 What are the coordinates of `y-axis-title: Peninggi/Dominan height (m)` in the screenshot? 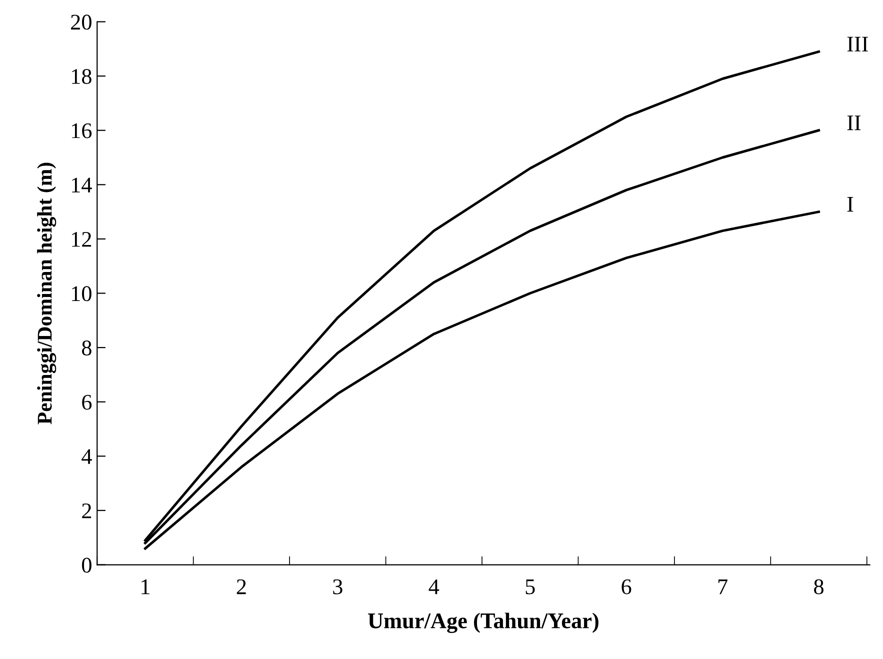 It's located at (46, 293).